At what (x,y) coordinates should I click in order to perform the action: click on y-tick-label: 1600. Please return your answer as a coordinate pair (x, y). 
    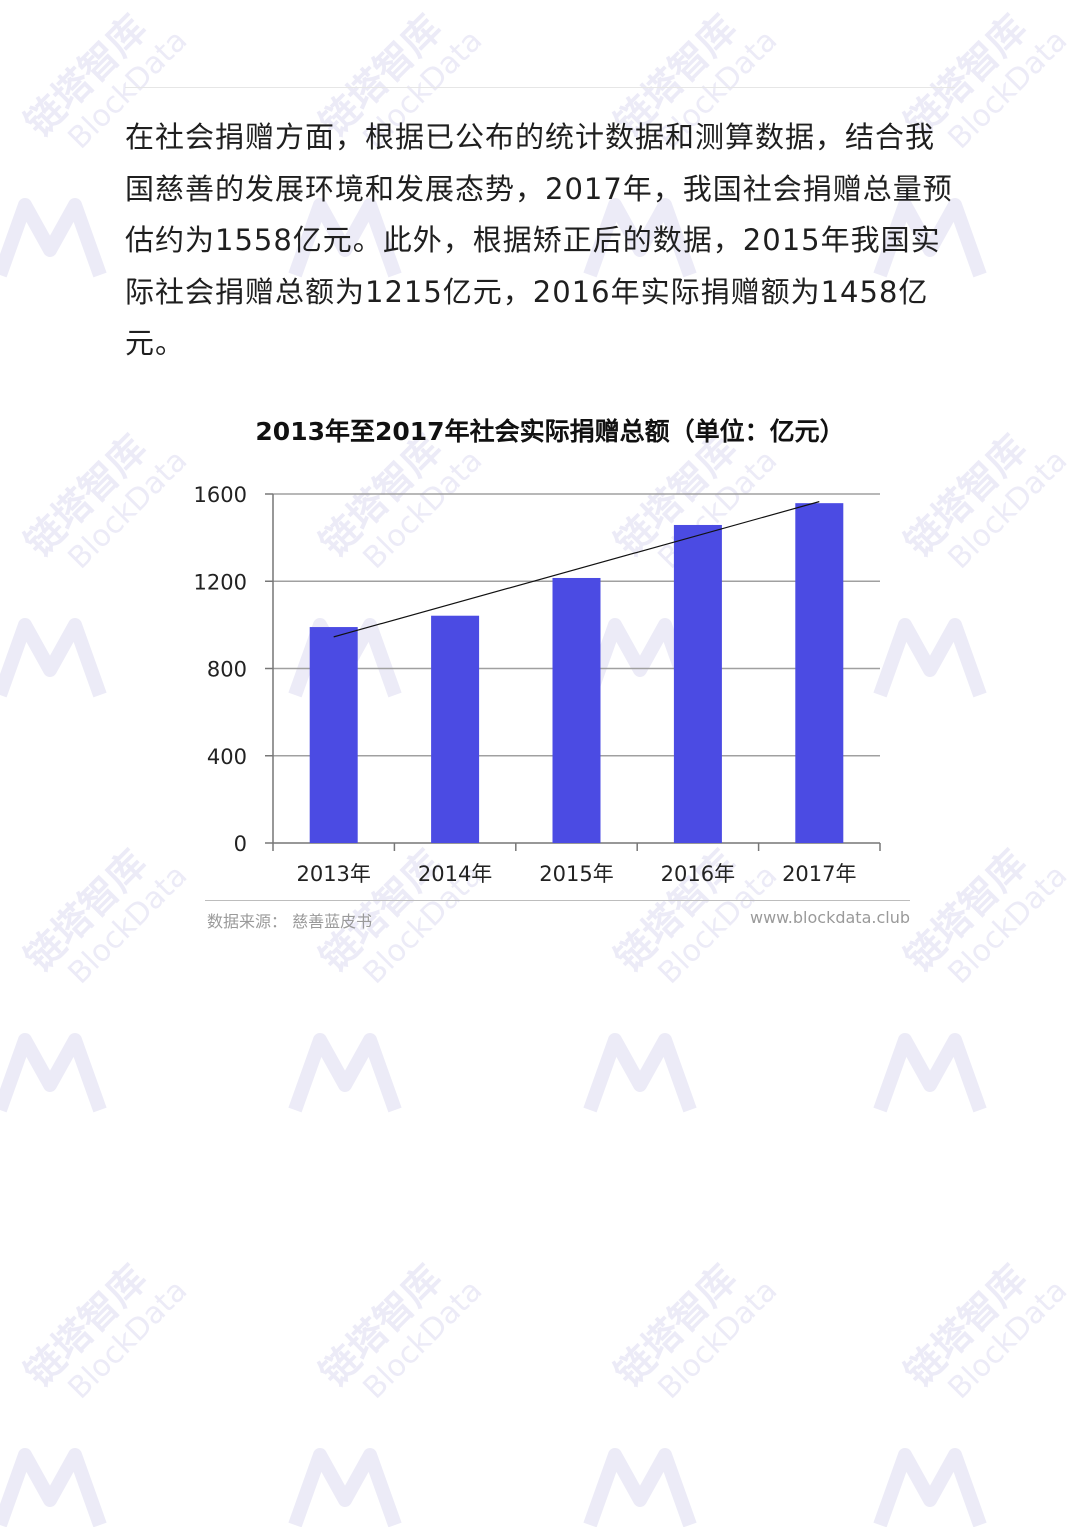
    Looking at the image, I should click on (220, 495).